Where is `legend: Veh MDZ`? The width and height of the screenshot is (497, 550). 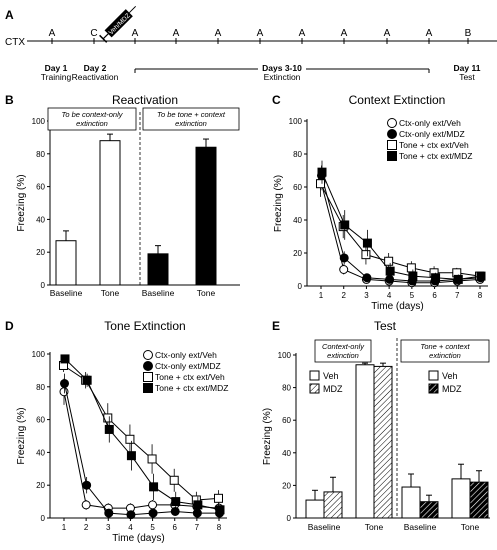 legend: Veh MDZ is located at coordinates (445, 382).